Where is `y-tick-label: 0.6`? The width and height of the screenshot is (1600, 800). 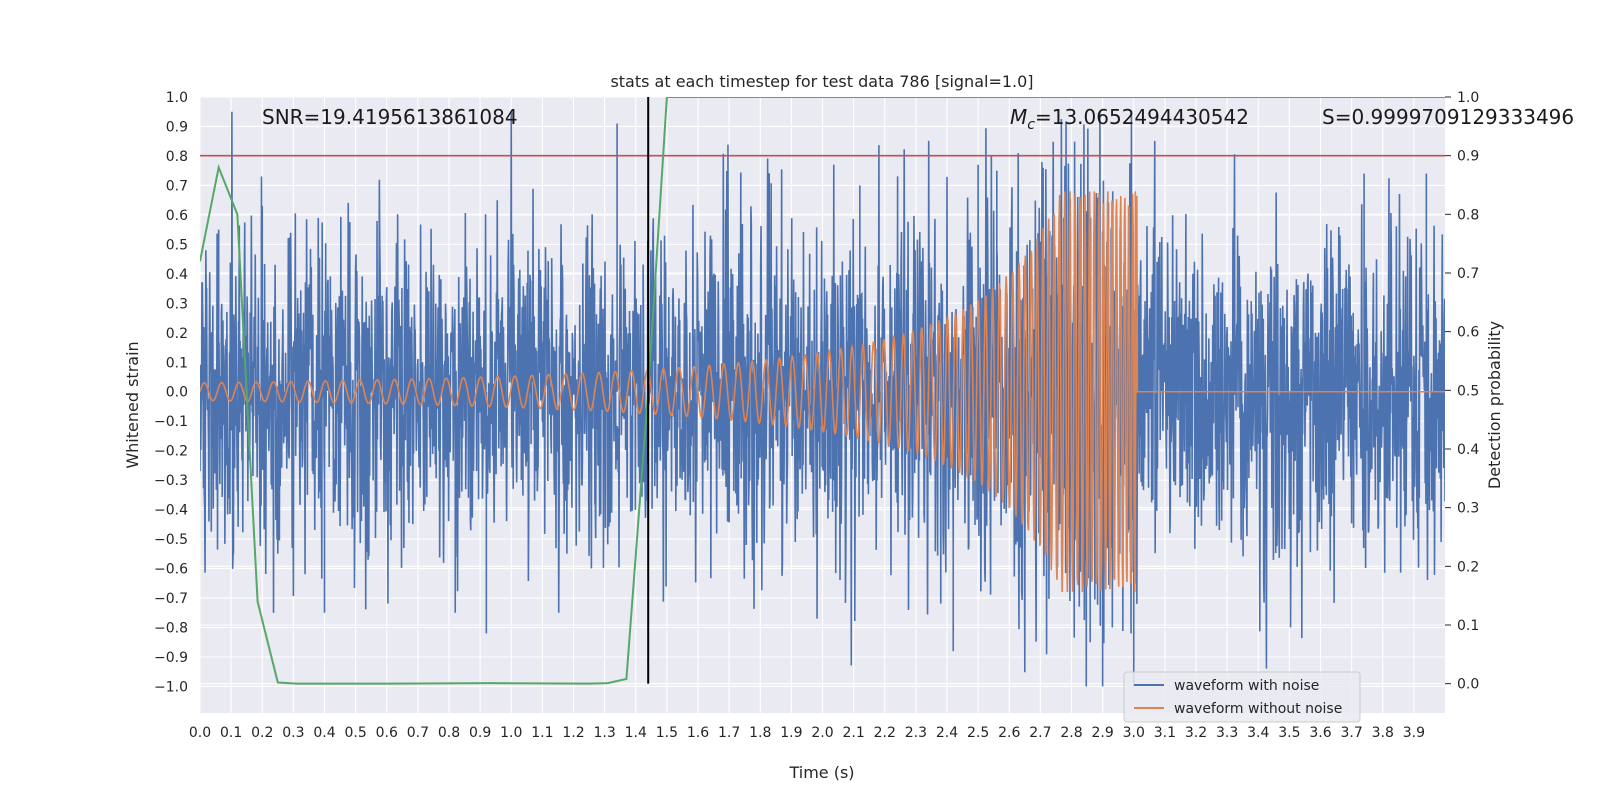 y-tick-label: 0.6 is located at coordinates (177, 216).